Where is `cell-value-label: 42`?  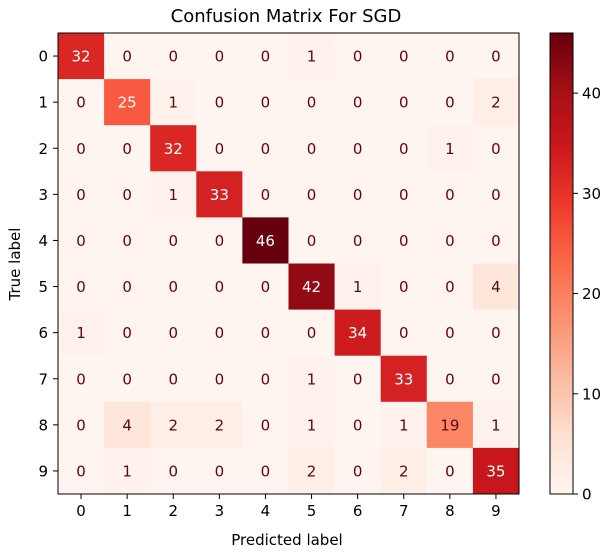
cell-value-label: 42 is located at coordinates (311, 287).